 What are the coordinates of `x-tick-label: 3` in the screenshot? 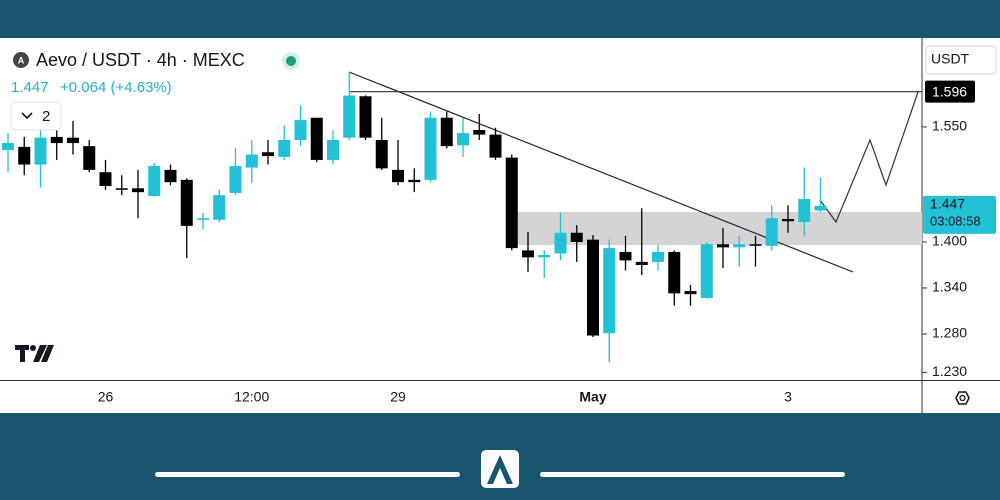 It's located at (788, 397).